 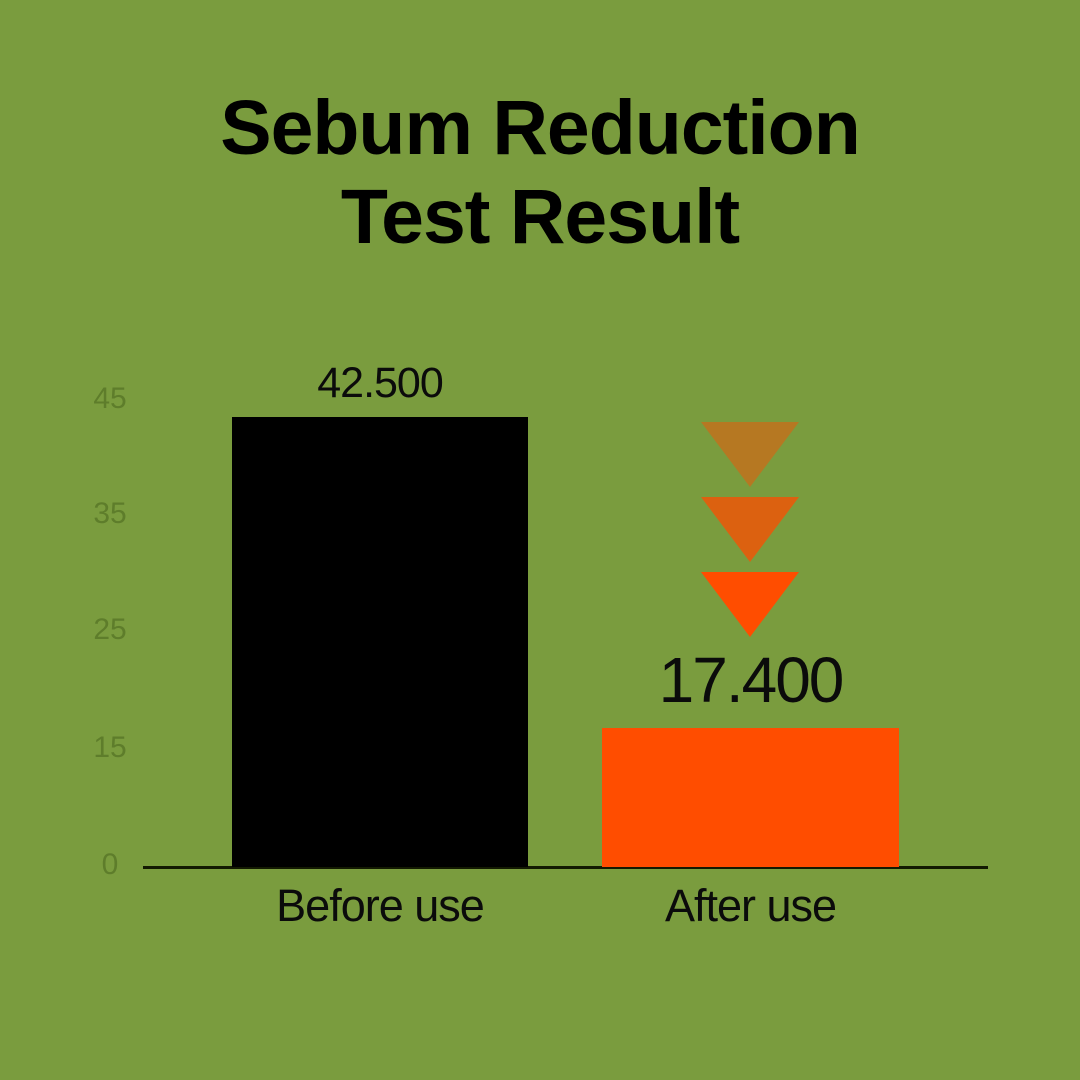 What do you see at coordinates (110, 398) in the screenshot?
I see `y-axis-tick-45: 45` at bounding box center [110, 398].